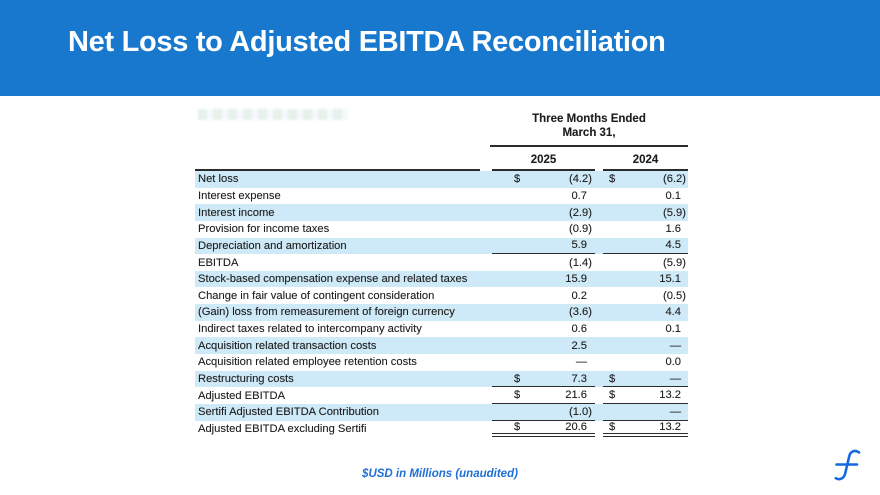 The width and height of the screenshot is (880, 495). I want to click on value-2025: $21.6, so click(543, 395).